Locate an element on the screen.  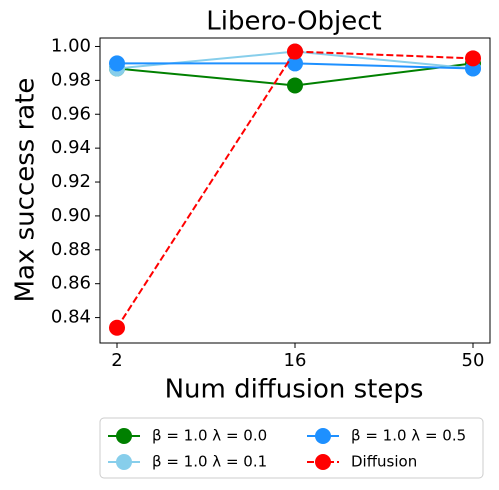
y-tick-label: 0.90 is located at coordinates (71, 215).